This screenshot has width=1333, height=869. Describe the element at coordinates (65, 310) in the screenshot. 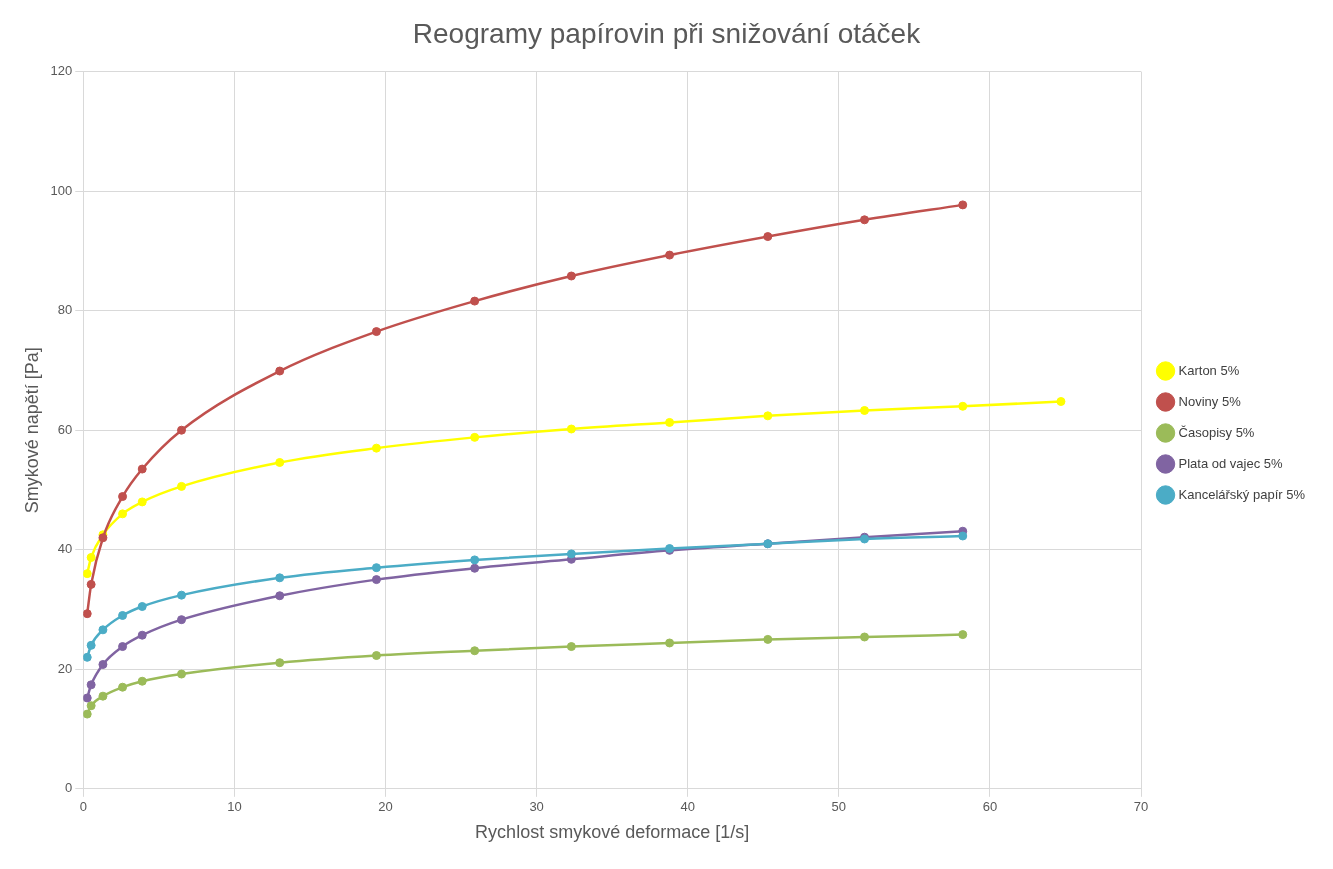

I see `y-tick-label: 80` at that location.